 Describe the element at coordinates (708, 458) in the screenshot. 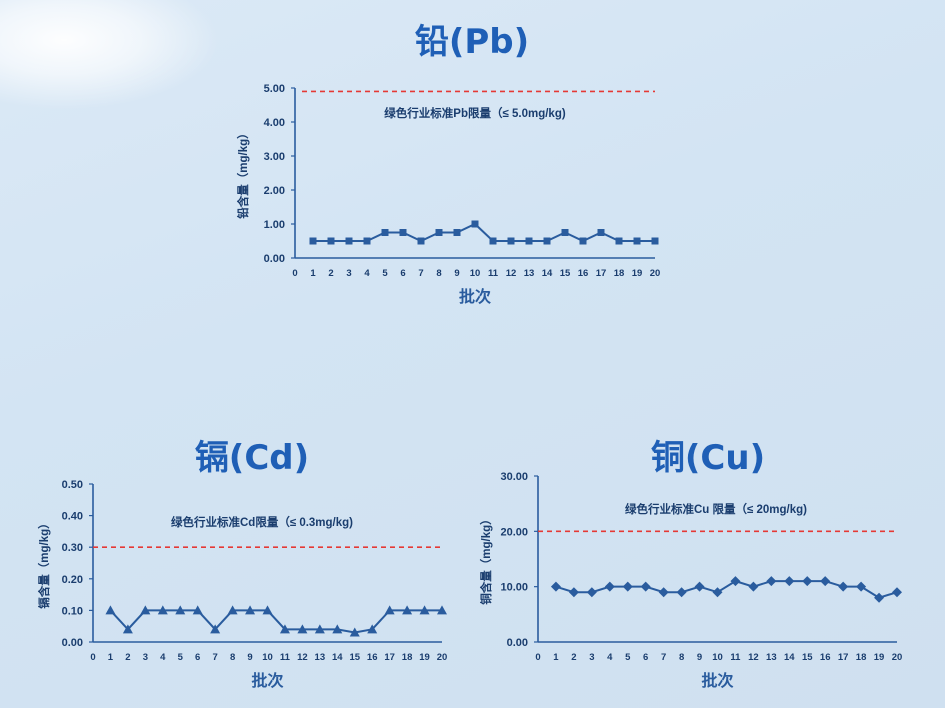

I see `cu-chart-title: 铜(Cu)` at that location.